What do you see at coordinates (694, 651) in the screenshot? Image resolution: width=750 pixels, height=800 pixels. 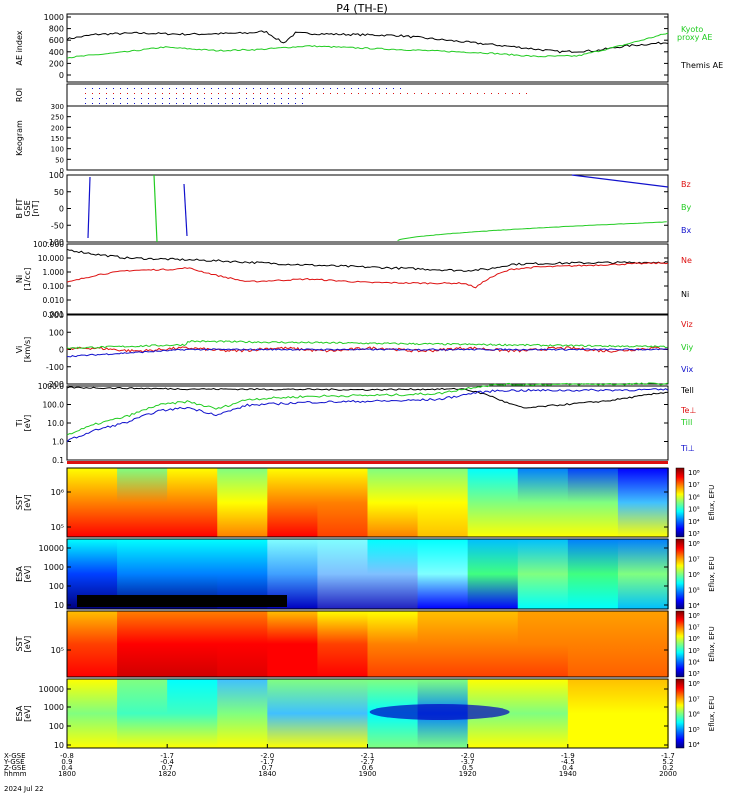 I see `colorbar-tick: 10⁵` at bounding box center [694, 651].